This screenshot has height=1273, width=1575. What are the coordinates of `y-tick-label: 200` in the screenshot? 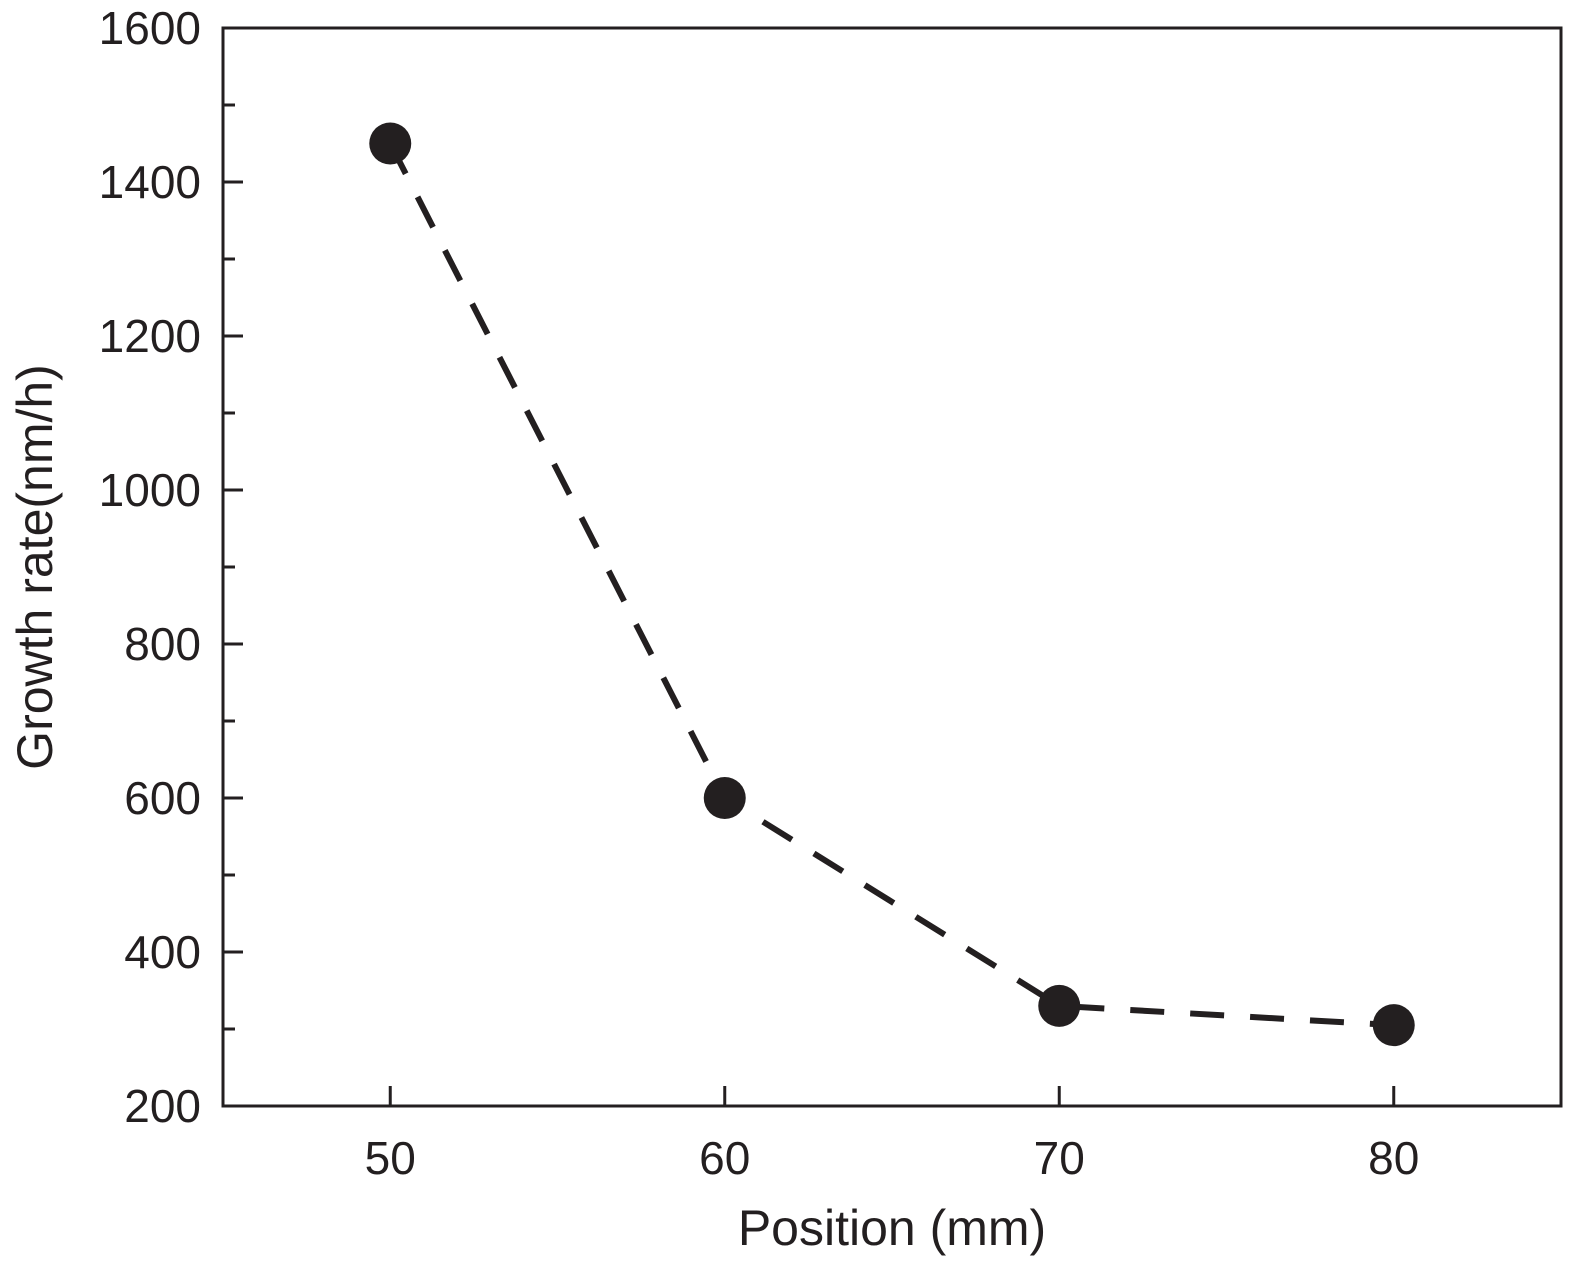 It's located at (162, 1106).